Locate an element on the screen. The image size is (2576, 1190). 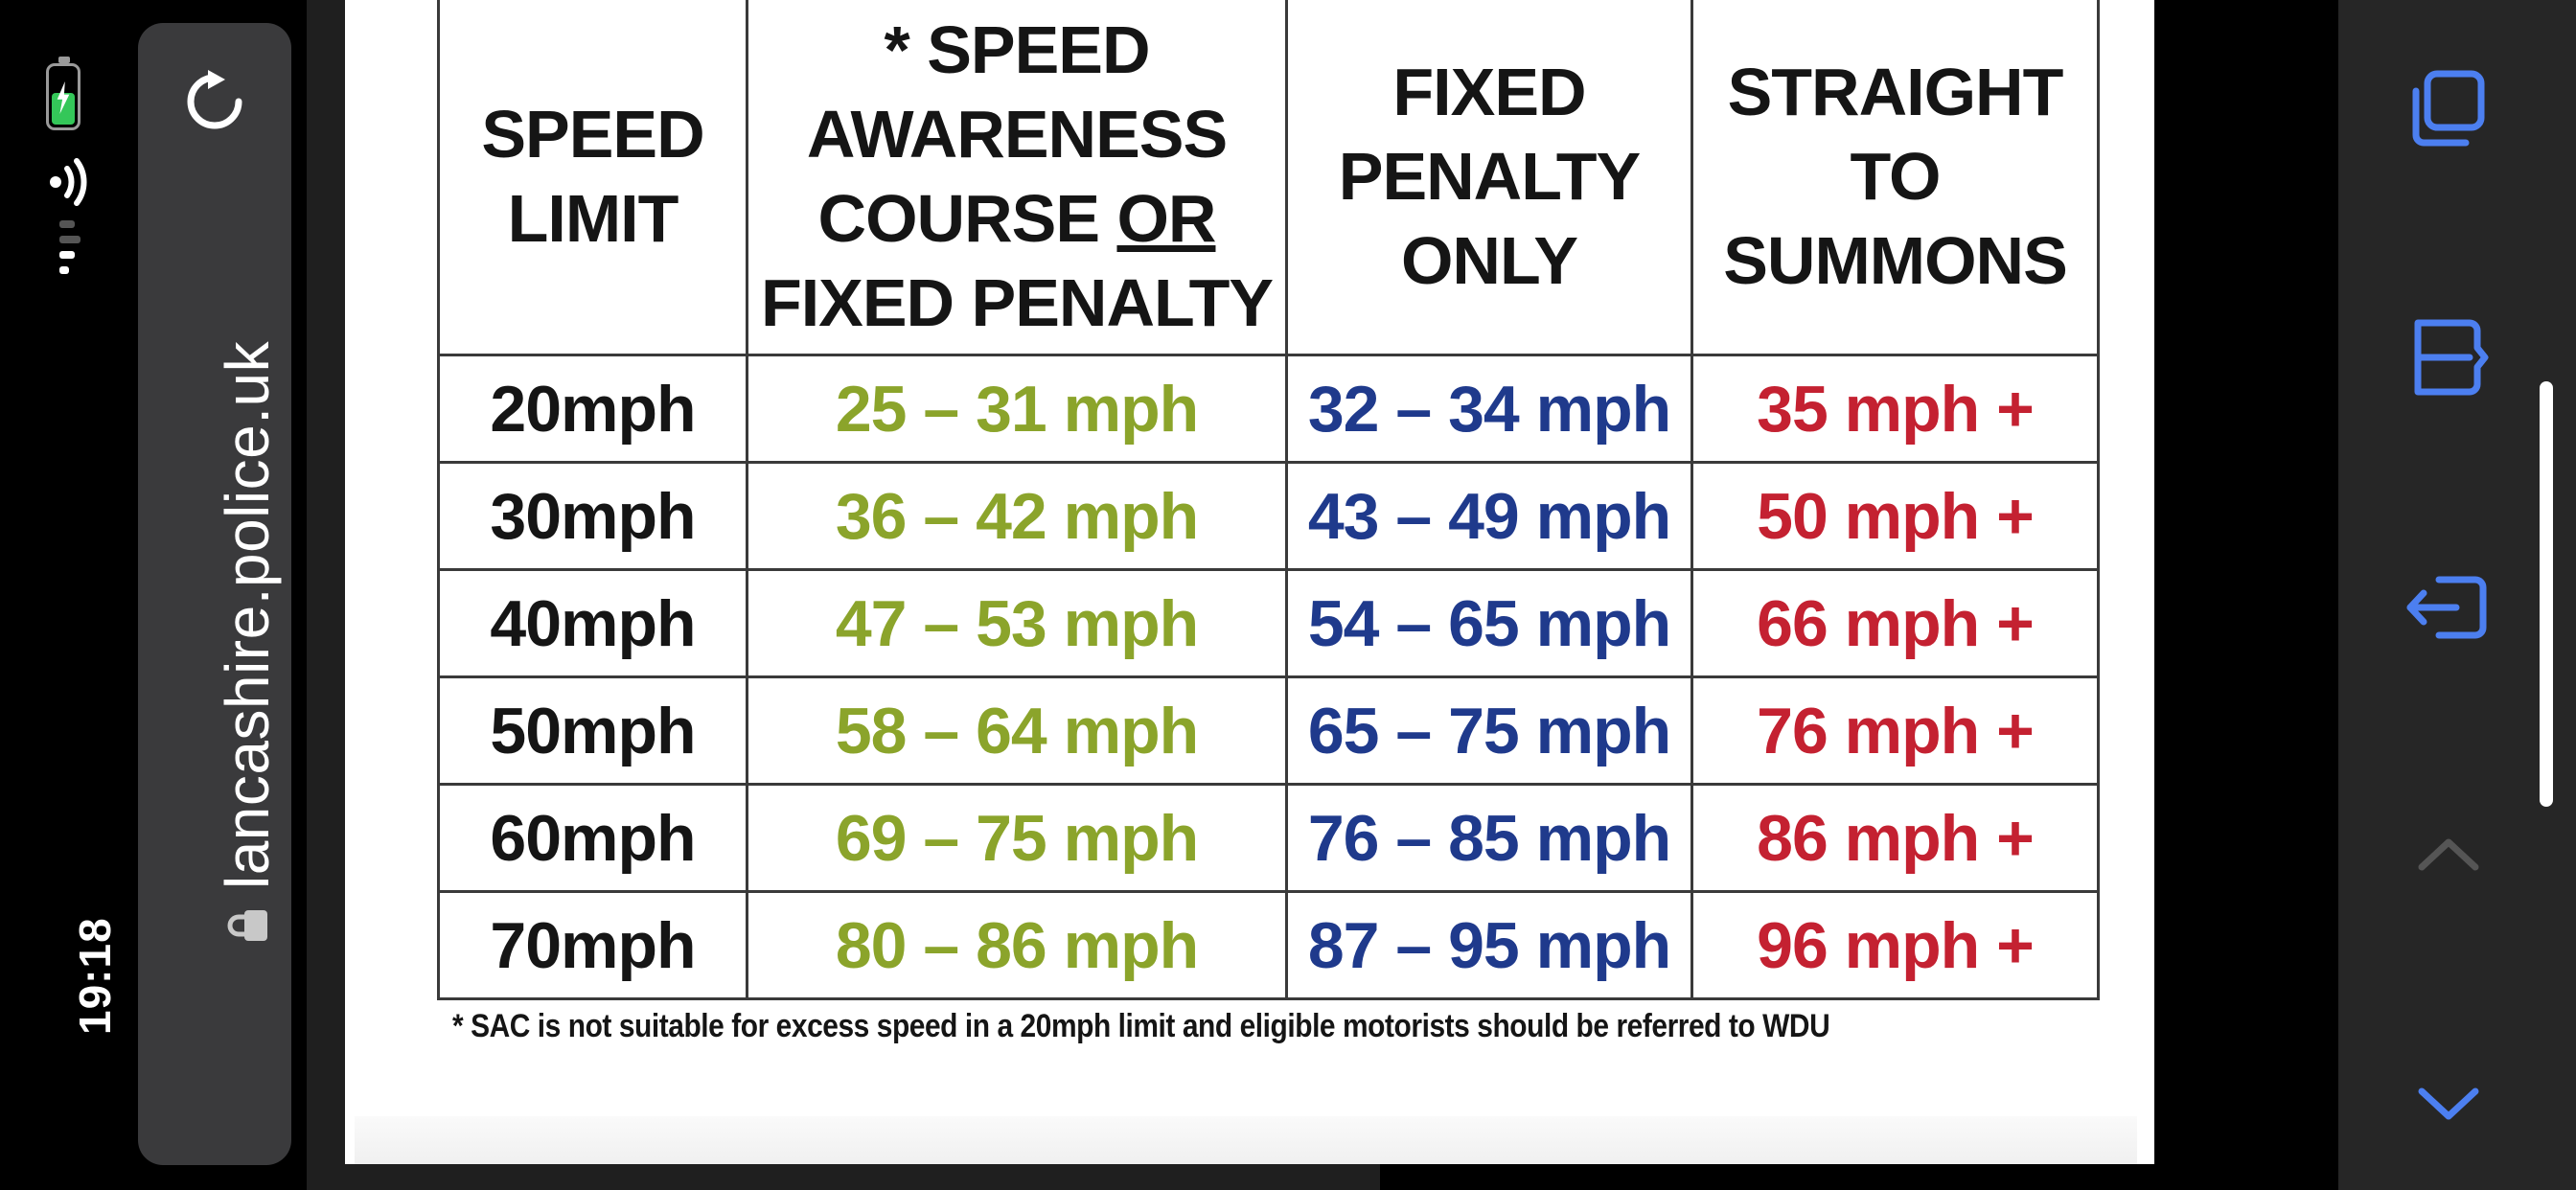
browser-toolbar is located at coordinates (2457, 595).